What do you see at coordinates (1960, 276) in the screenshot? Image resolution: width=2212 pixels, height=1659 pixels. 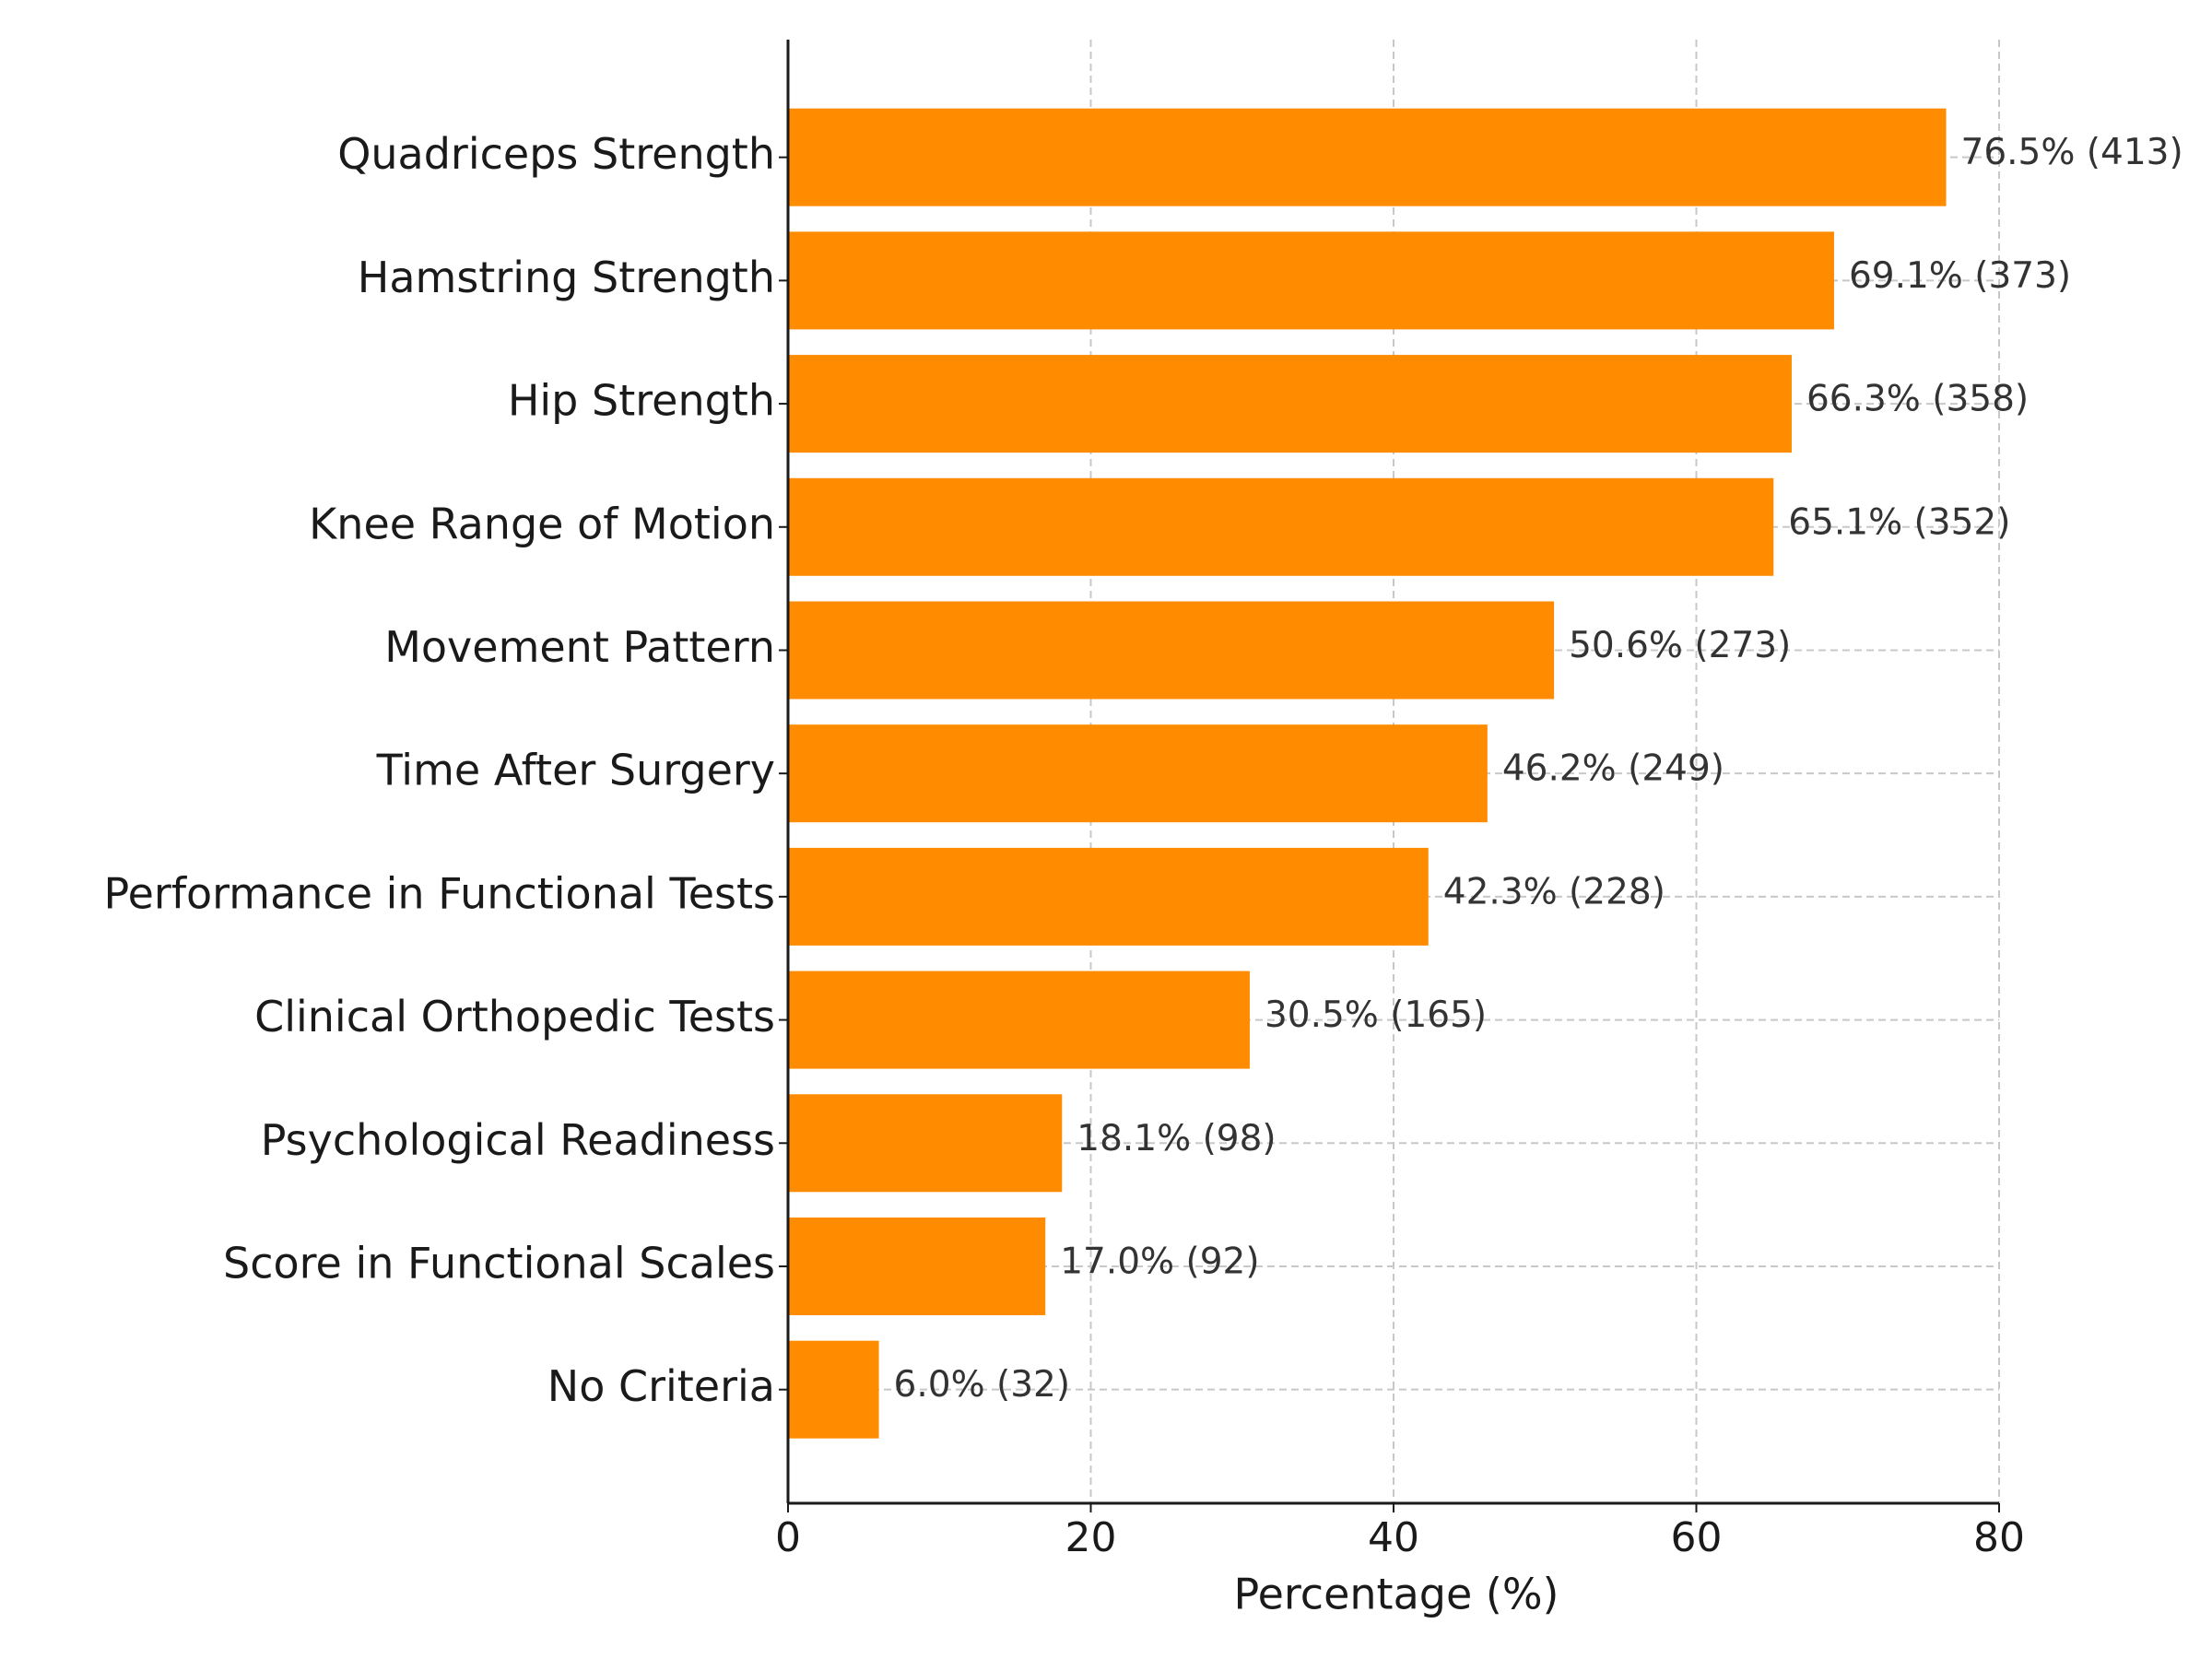 I see `value-label: 69.1% (373)` at bounding box center [1960, 276].